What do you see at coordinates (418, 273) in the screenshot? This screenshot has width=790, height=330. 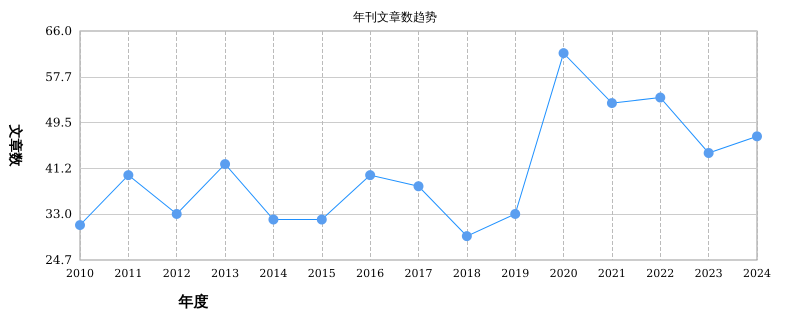 I see `x-tick-label: 2017` at bounding box center [418, 273].